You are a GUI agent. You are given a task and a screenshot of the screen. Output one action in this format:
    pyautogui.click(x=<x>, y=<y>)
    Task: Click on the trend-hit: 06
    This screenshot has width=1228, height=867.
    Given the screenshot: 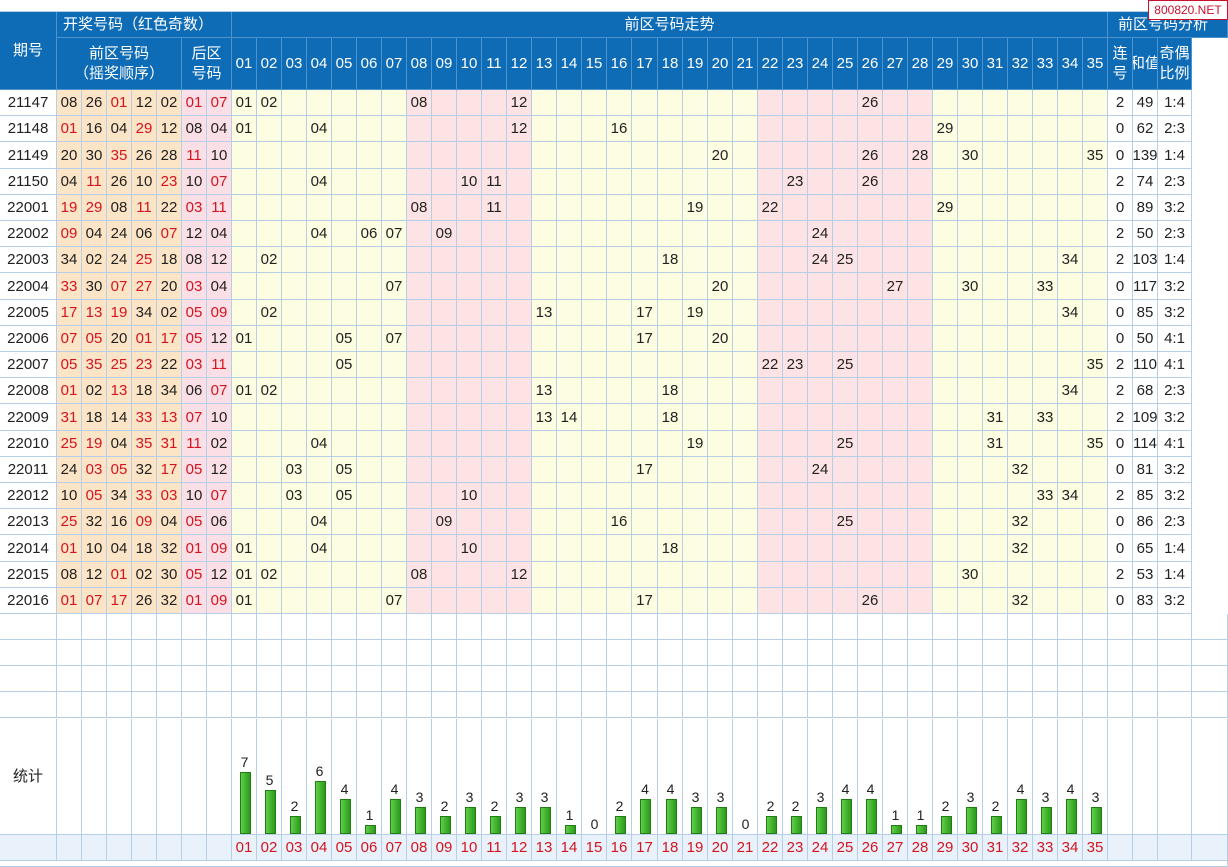 What is the action you would take?
    pyautogui.click(x=369, y=234)
    